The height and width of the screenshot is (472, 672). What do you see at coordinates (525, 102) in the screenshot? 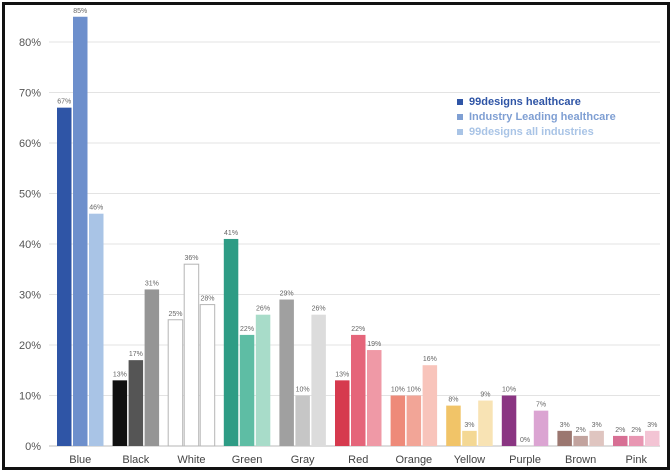
I see `legend-label: 99designs healthcare` at bounding box center [525, 102].